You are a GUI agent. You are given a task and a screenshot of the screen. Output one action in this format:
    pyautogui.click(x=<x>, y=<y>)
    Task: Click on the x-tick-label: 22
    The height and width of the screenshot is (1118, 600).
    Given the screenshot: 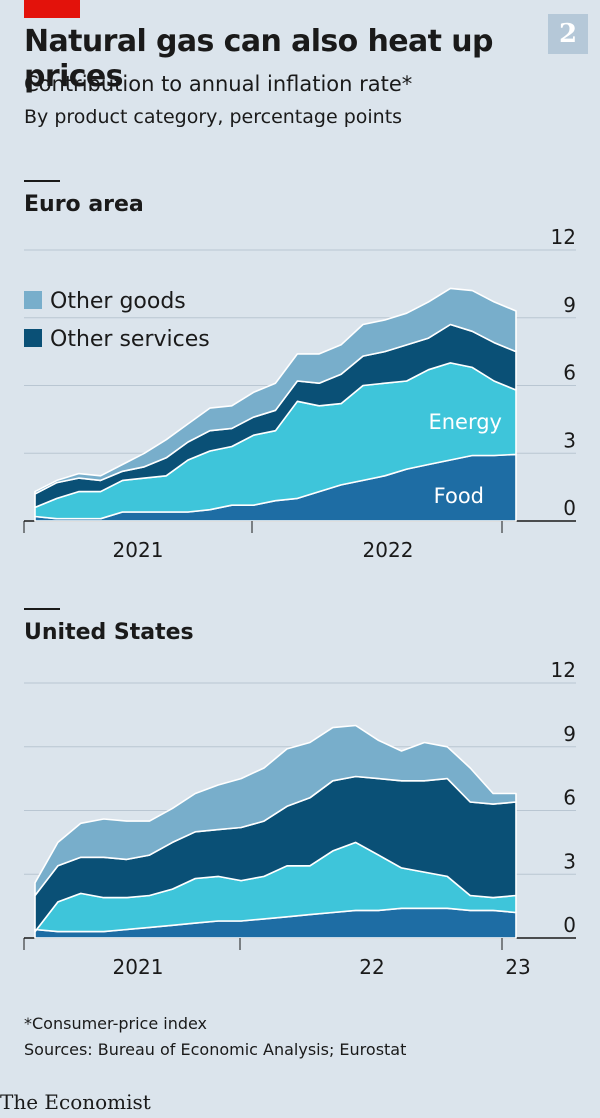 What is the action you would take?
    pyautogui.click(x=371, y=967)
    